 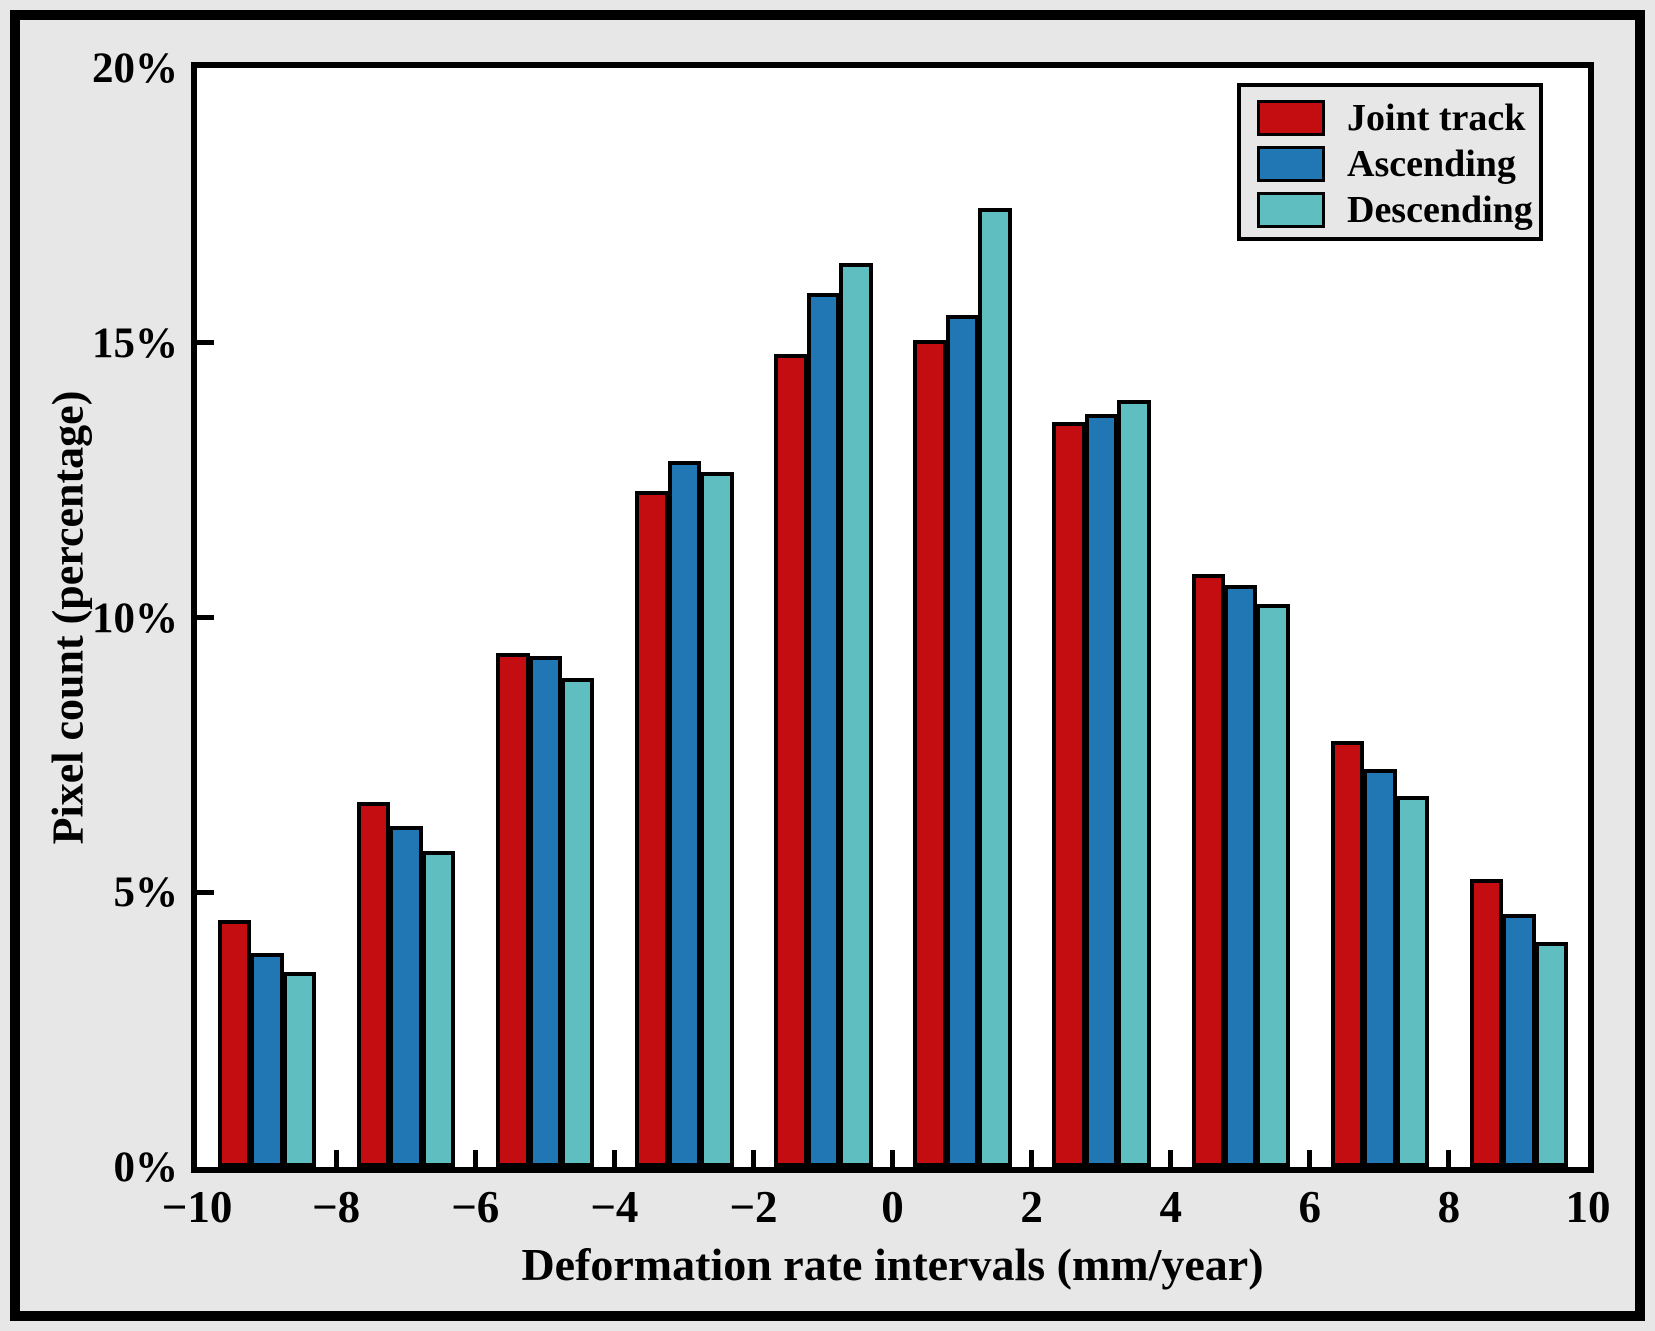 I want to click on legend-swatch-joint-track, so click(x=1291, y=118).